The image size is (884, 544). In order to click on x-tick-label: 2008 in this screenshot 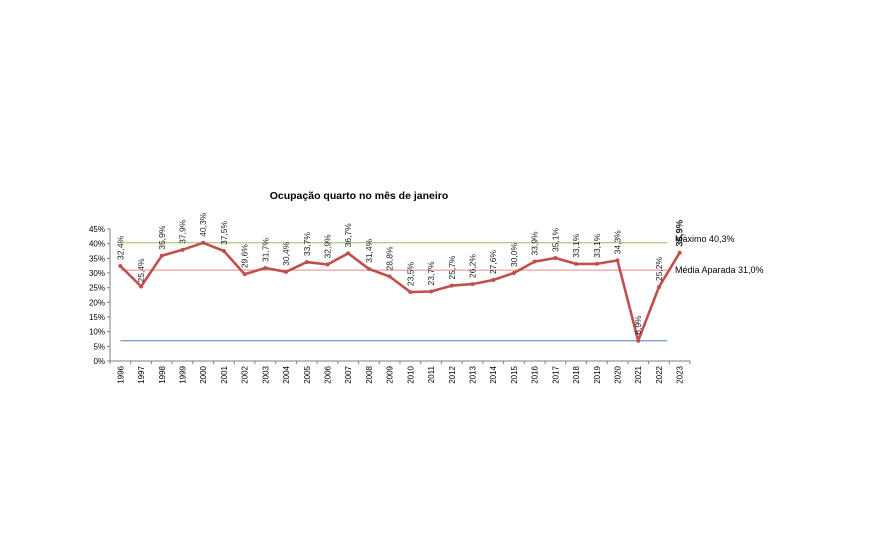, I will do `click(369, 374)`.